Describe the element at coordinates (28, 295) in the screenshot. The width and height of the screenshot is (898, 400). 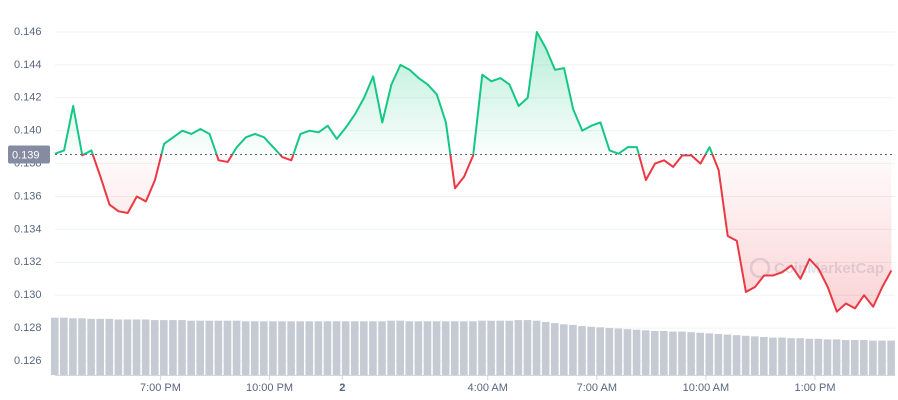
I see `y-tick-label: 0.130` at that location.